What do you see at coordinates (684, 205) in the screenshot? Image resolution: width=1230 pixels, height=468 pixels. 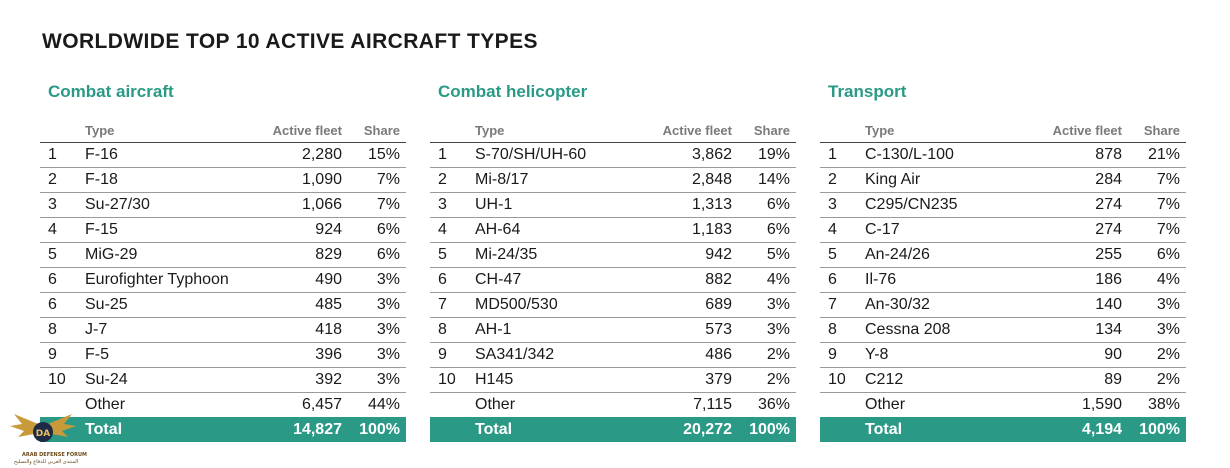 I see `row-active-fleet: 1,313` at bounding box center [684, 205].